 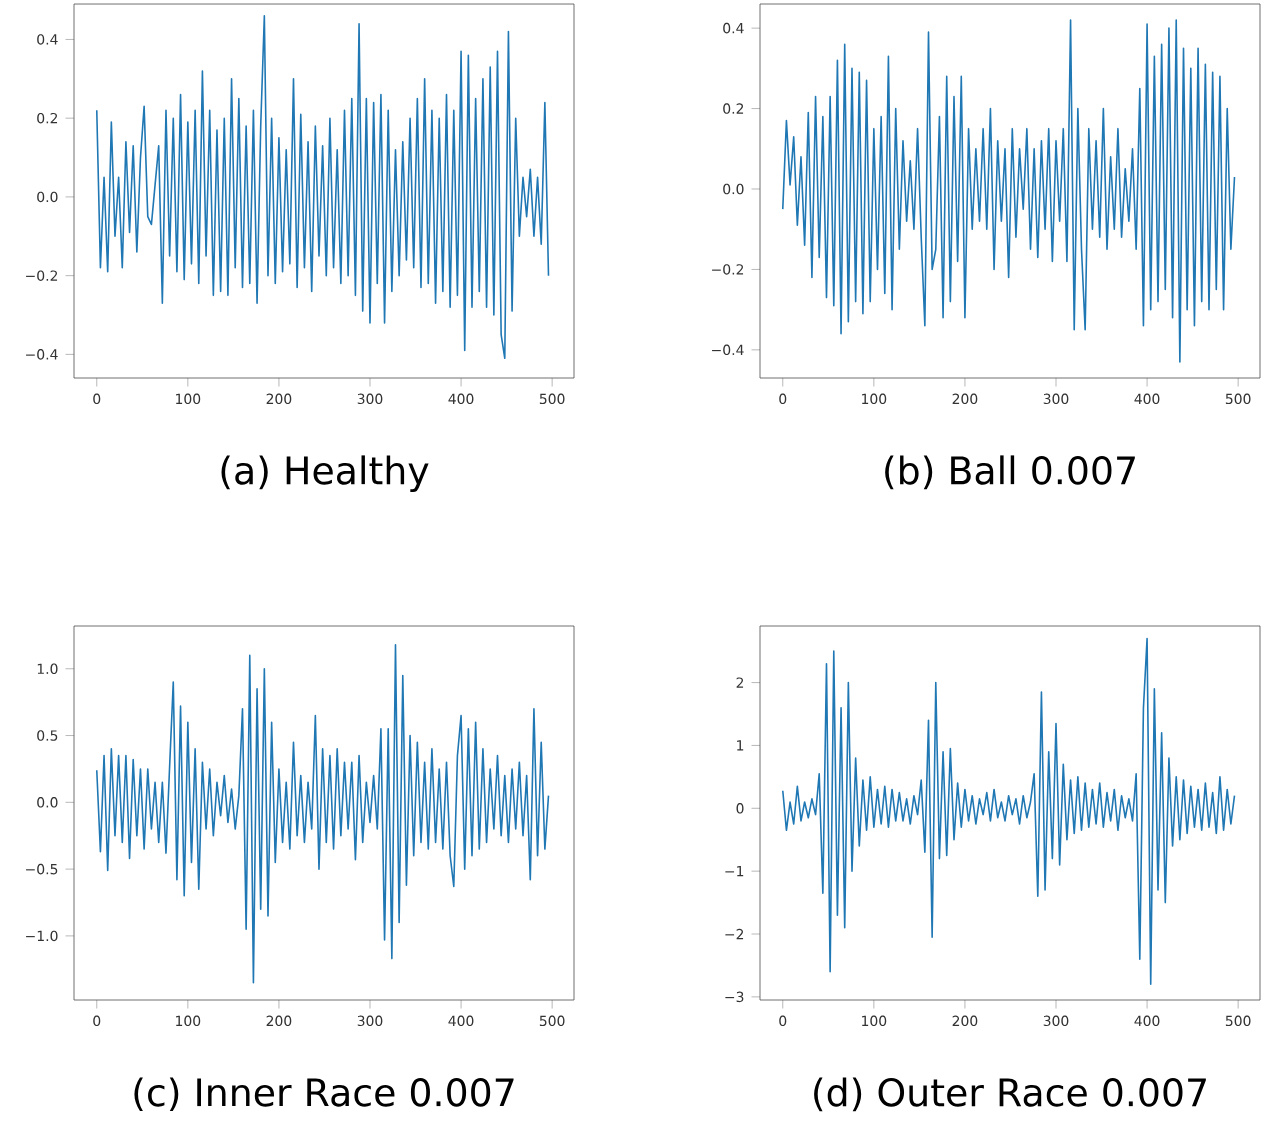 I want to click on text: (d) Outer Race 0.007, so click(x=1010, y=1094).